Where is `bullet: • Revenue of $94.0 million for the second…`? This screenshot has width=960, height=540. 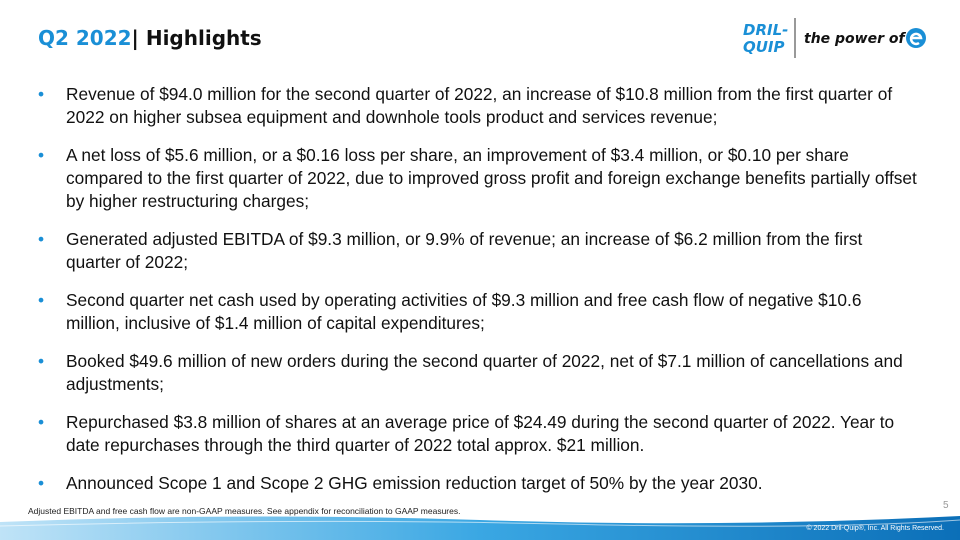 bullet: • Revenue of $94.0 million for the second… is located at coordinates (478, 106).